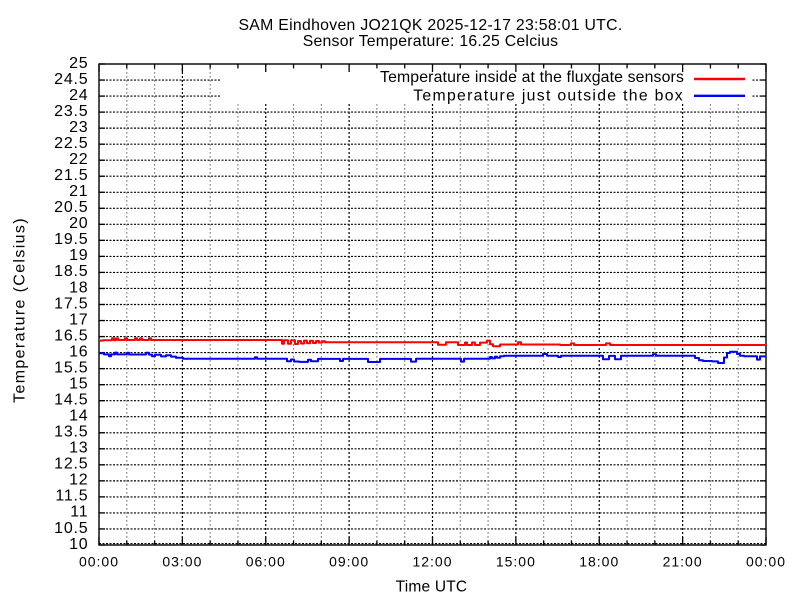 Image resolution: width=800 pixels, height=605 pixels. I want to click on svg-text: 17.5, so click(71, 303).